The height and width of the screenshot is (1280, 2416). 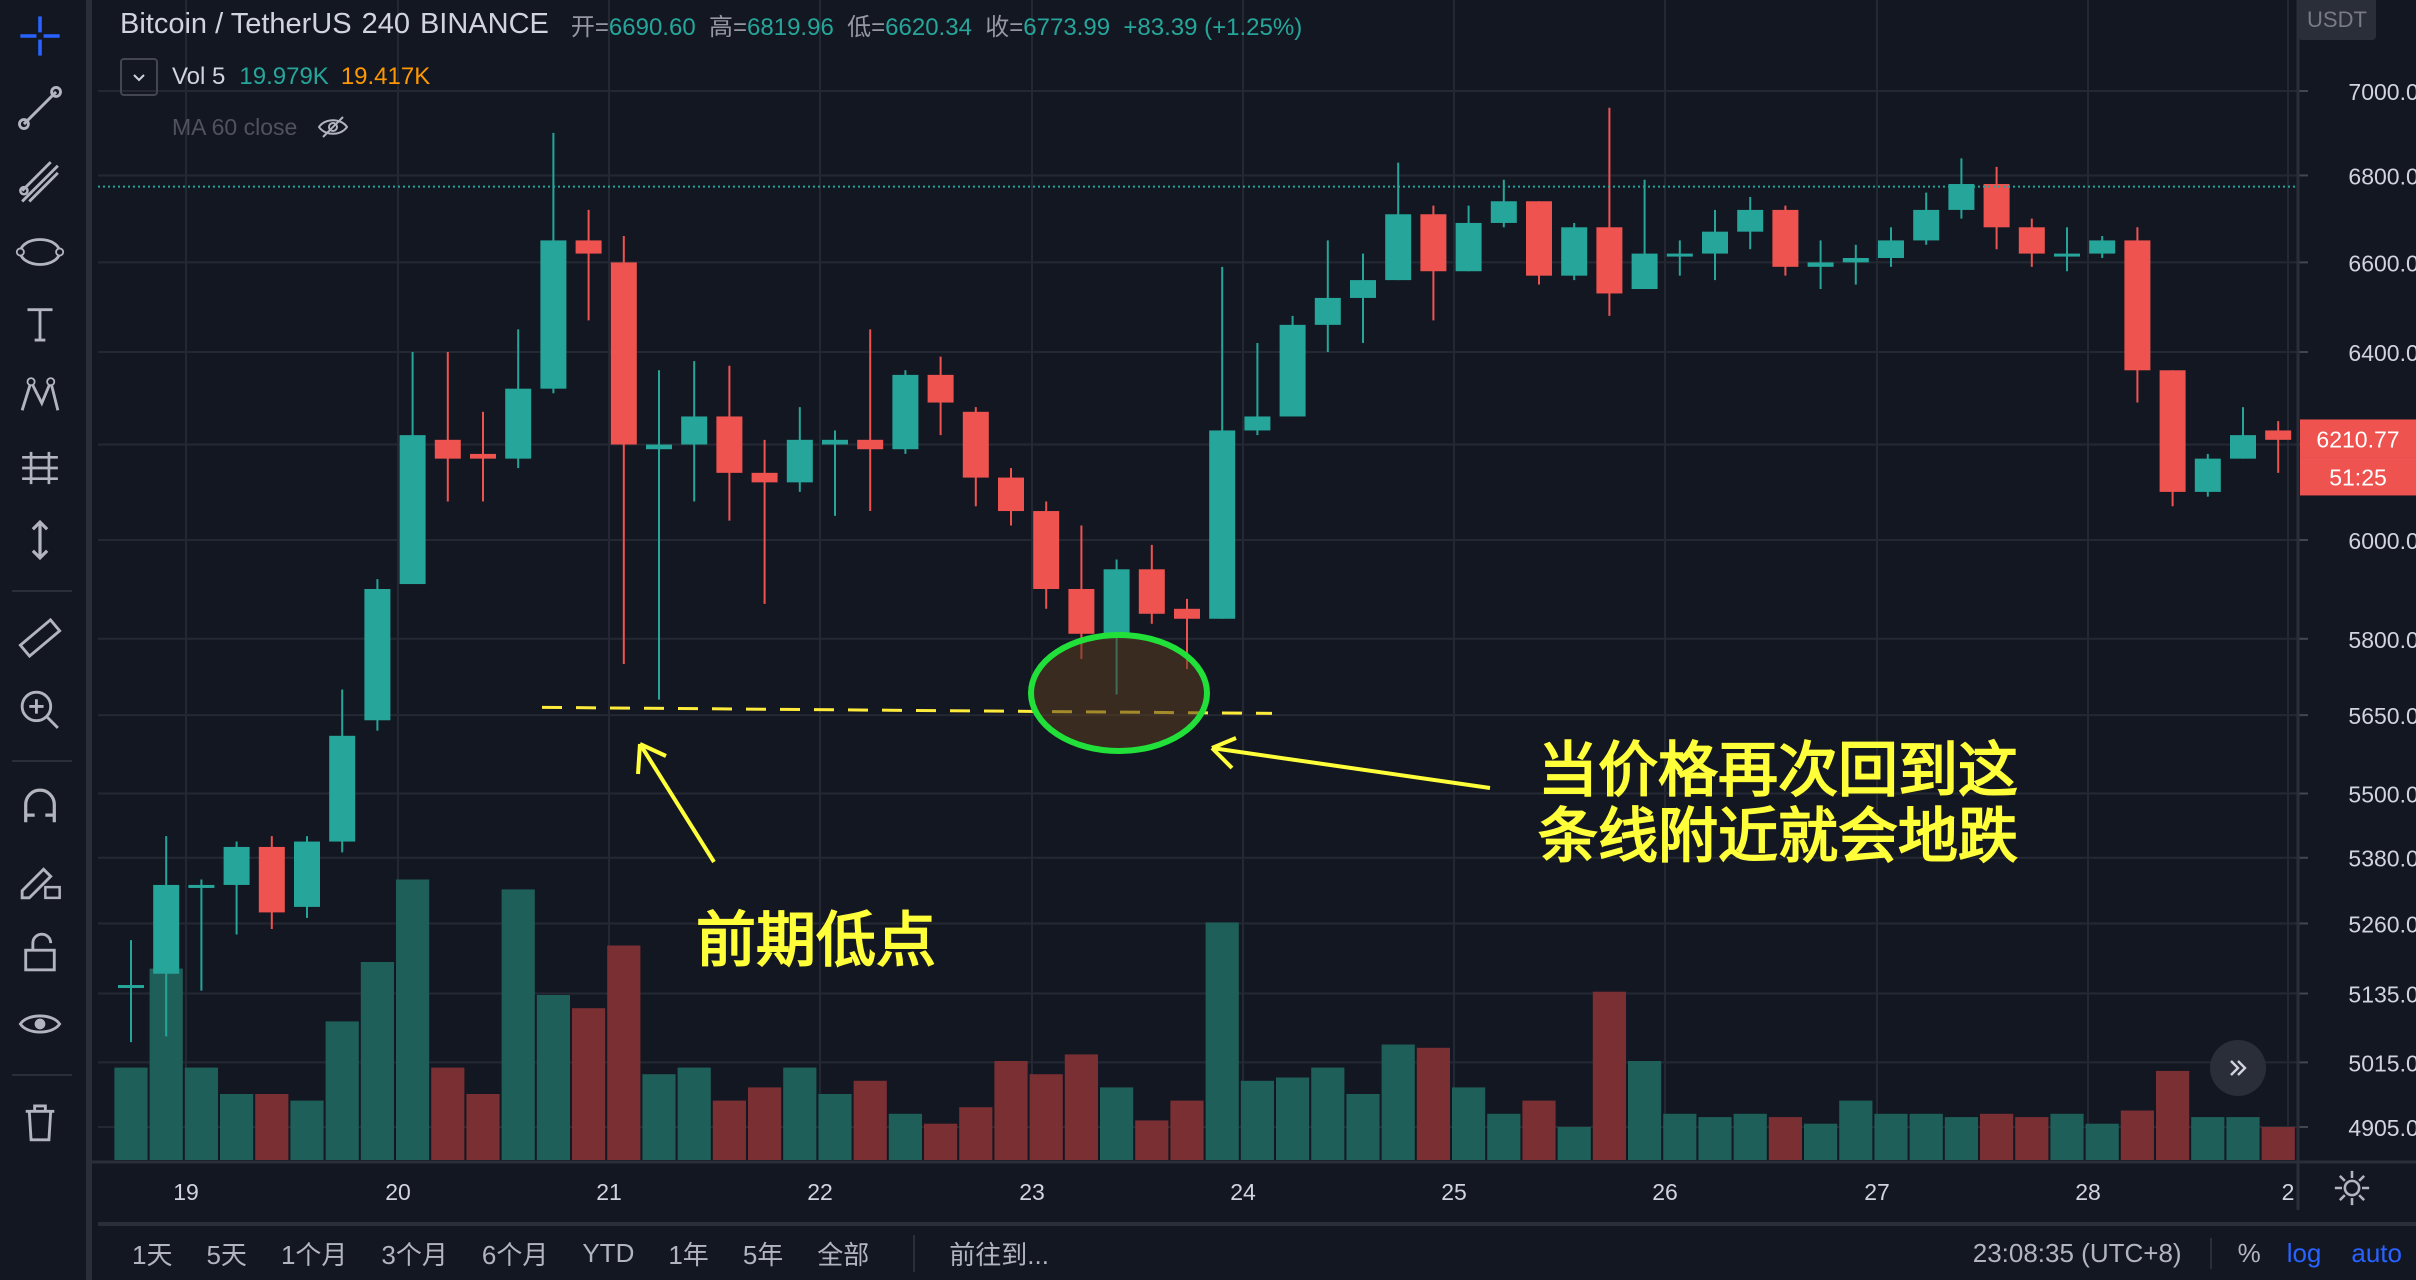 I want to click on price-tick-label: 6800.00, so click(x=2382, y=176).